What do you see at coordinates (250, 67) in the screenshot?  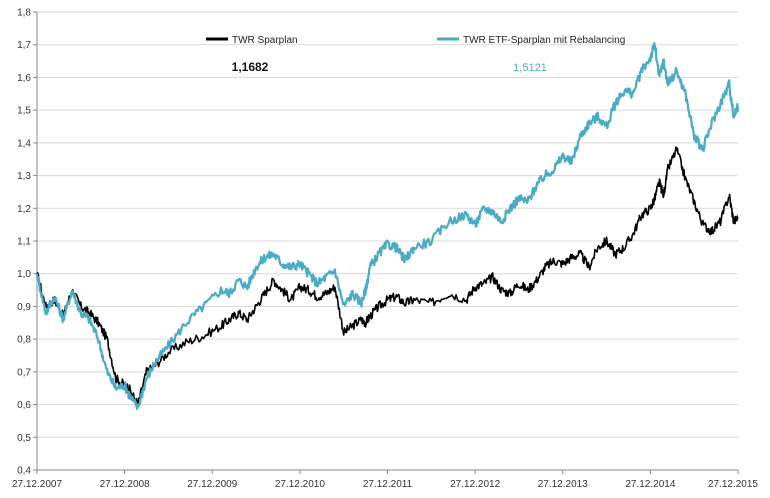 I see `end-value-label-0: 1,1682` at bounding box center [250, 67].